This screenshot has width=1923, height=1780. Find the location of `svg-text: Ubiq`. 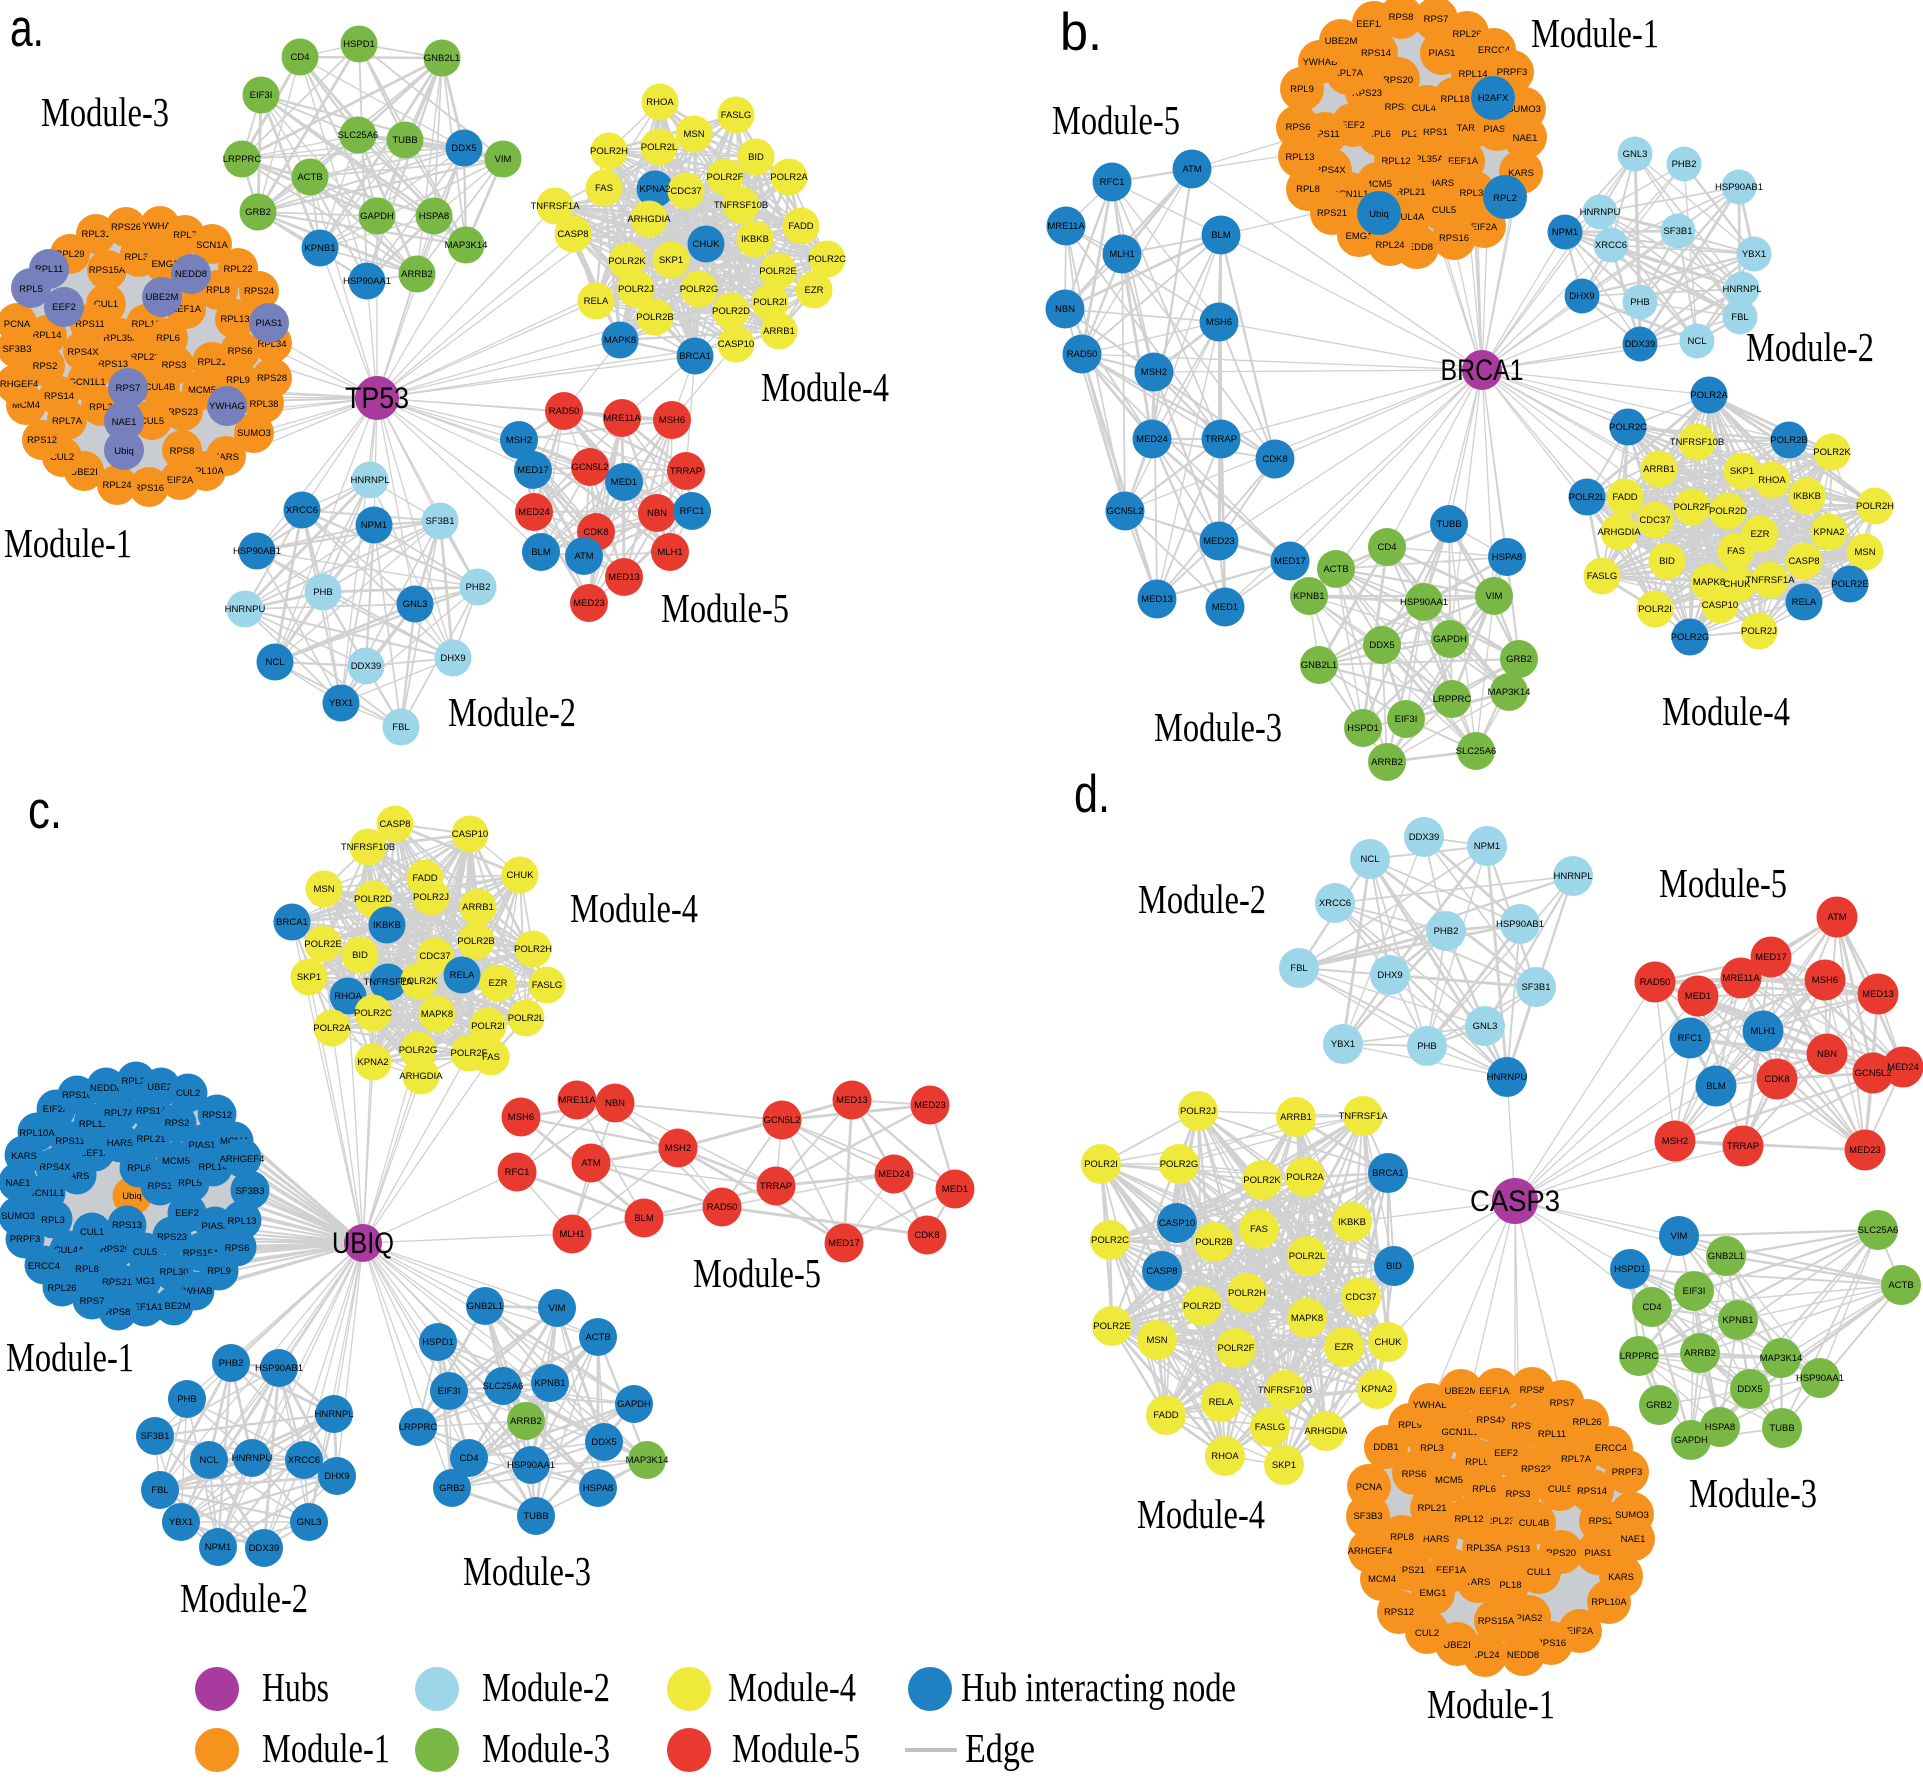

svg-text: Ubiq is located at coordinates (124, 451).